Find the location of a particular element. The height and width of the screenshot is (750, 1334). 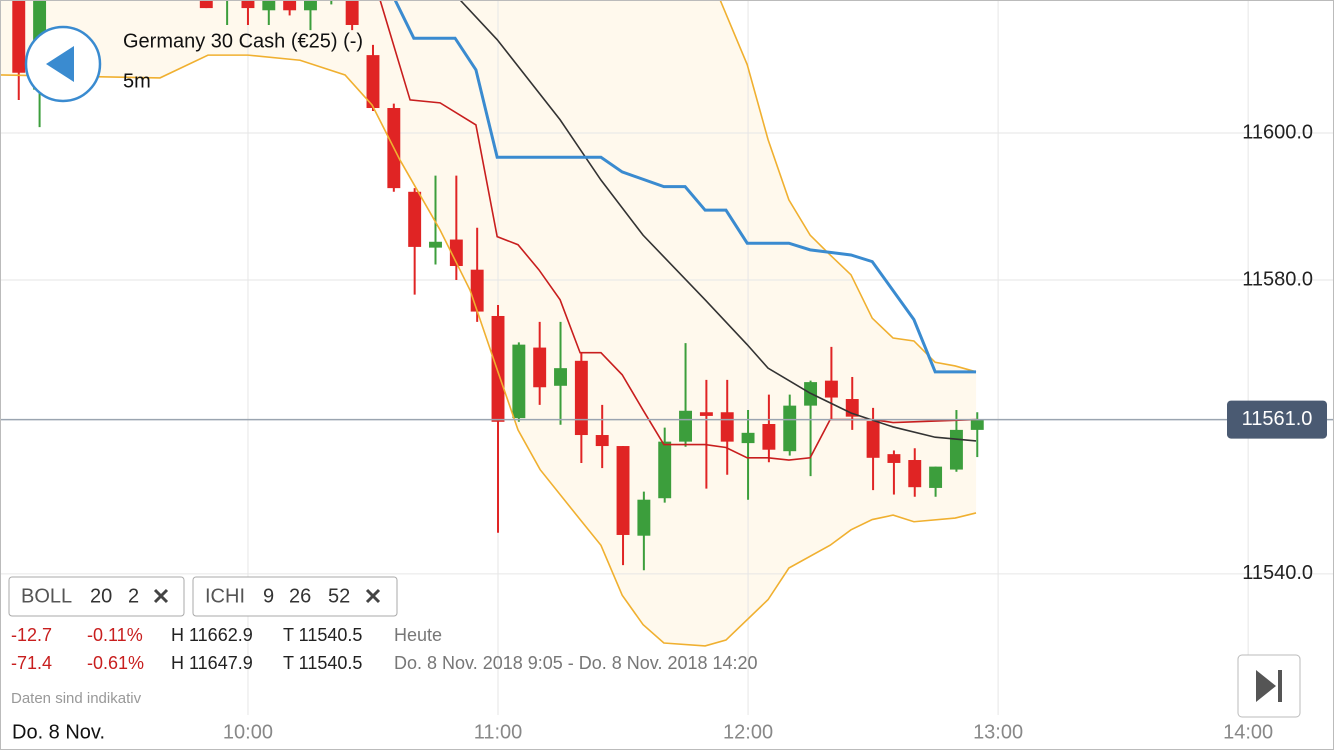

price-tag-label: 11561.0 is located at coordinates (1277, 419).